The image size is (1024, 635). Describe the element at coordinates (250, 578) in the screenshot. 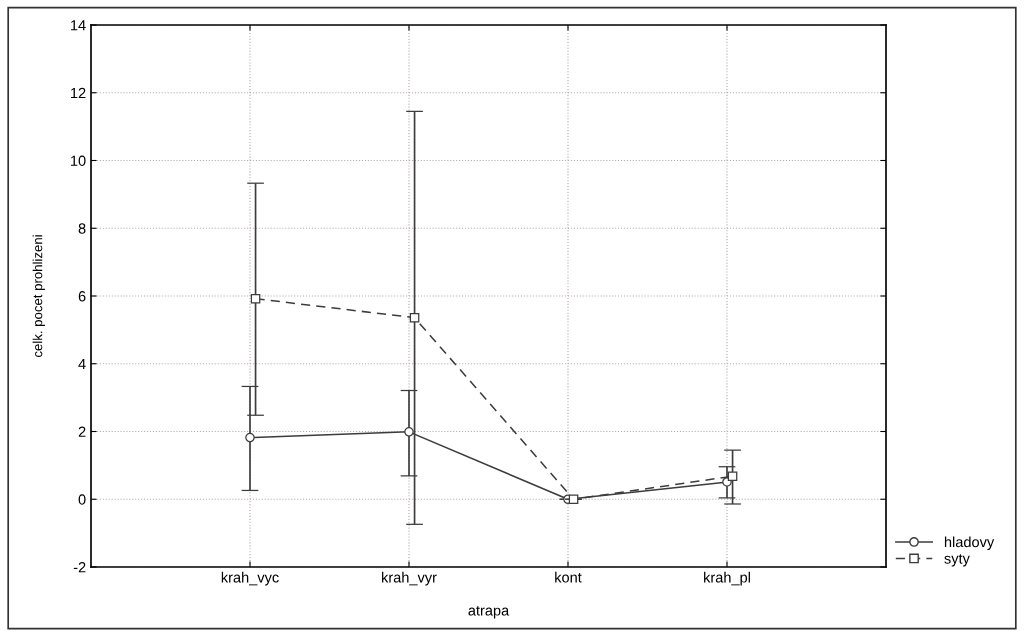

I see `x-tick-label: krah_vyc` at that location.